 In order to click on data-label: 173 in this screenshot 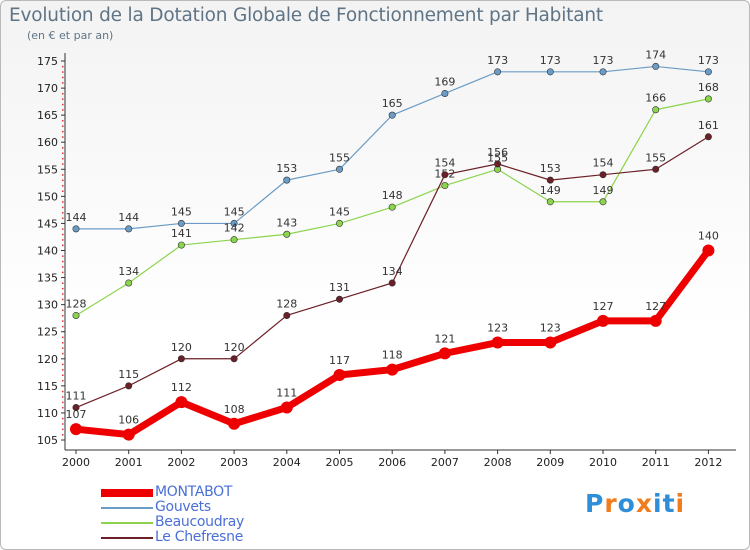, I will do `click(708, 60)`.